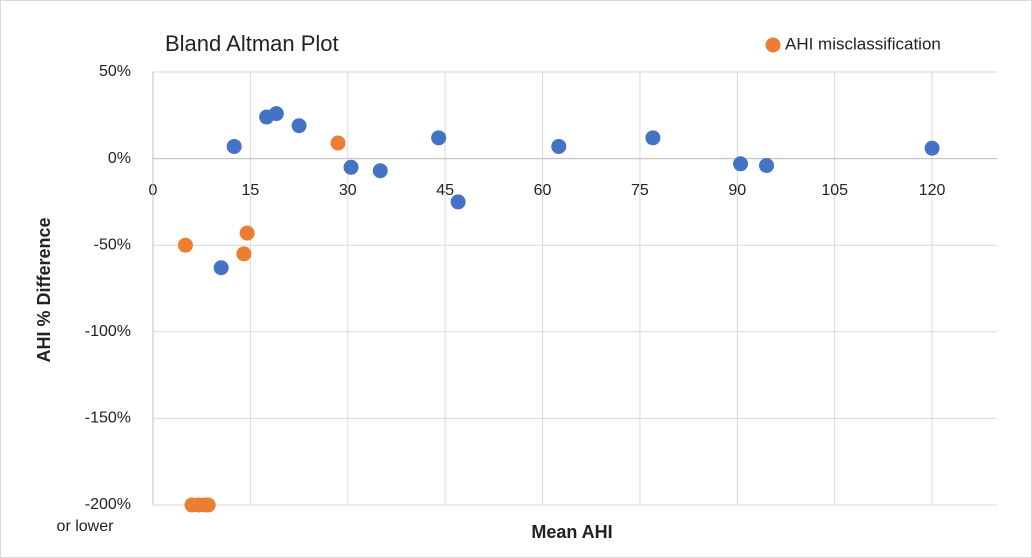 This screenshot has width=1032, height=558. What do you see at coordinates (119, 158) in the screenshot?
I see `y-tick-label: 0%` at bounding box center [119, 158].